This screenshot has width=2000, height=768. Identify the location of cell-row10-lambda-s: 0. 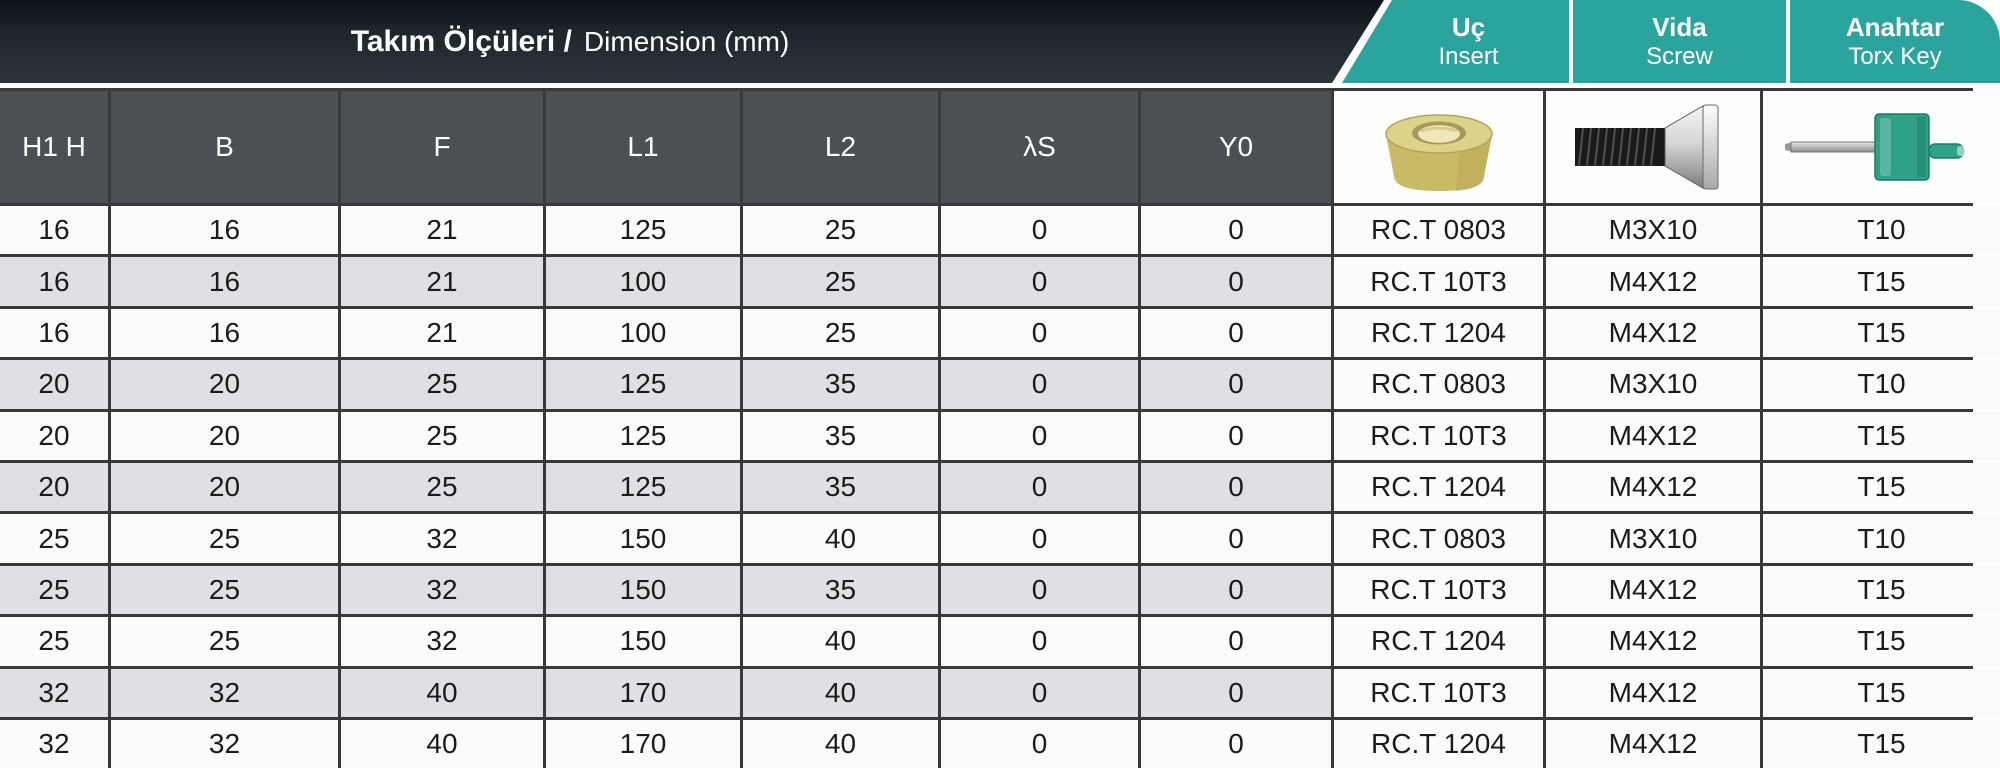
(1039, 692).